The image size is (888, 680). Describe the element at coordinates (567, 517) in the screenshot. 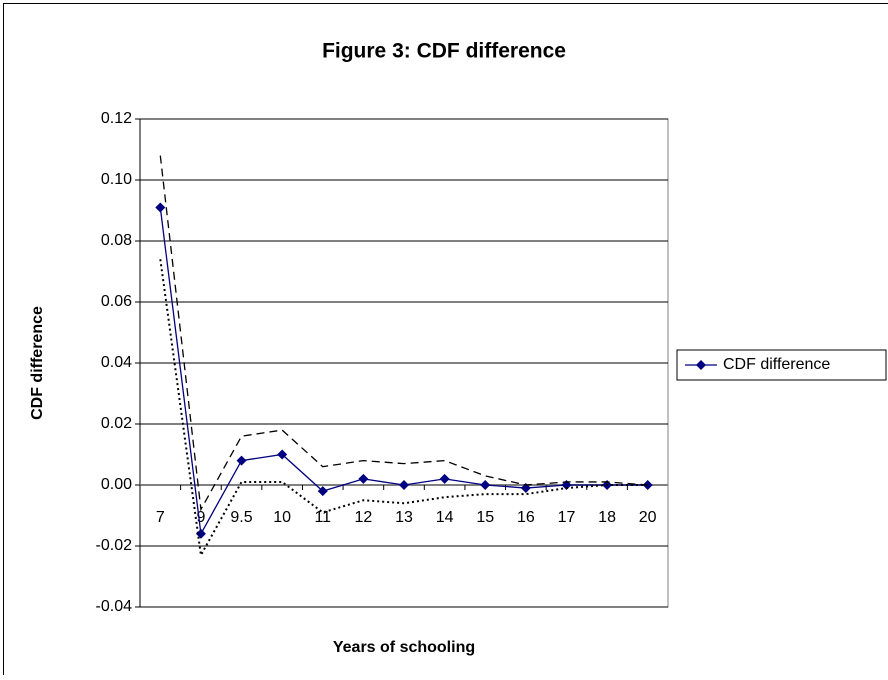

I see `x-tick-label: 17` at that location.